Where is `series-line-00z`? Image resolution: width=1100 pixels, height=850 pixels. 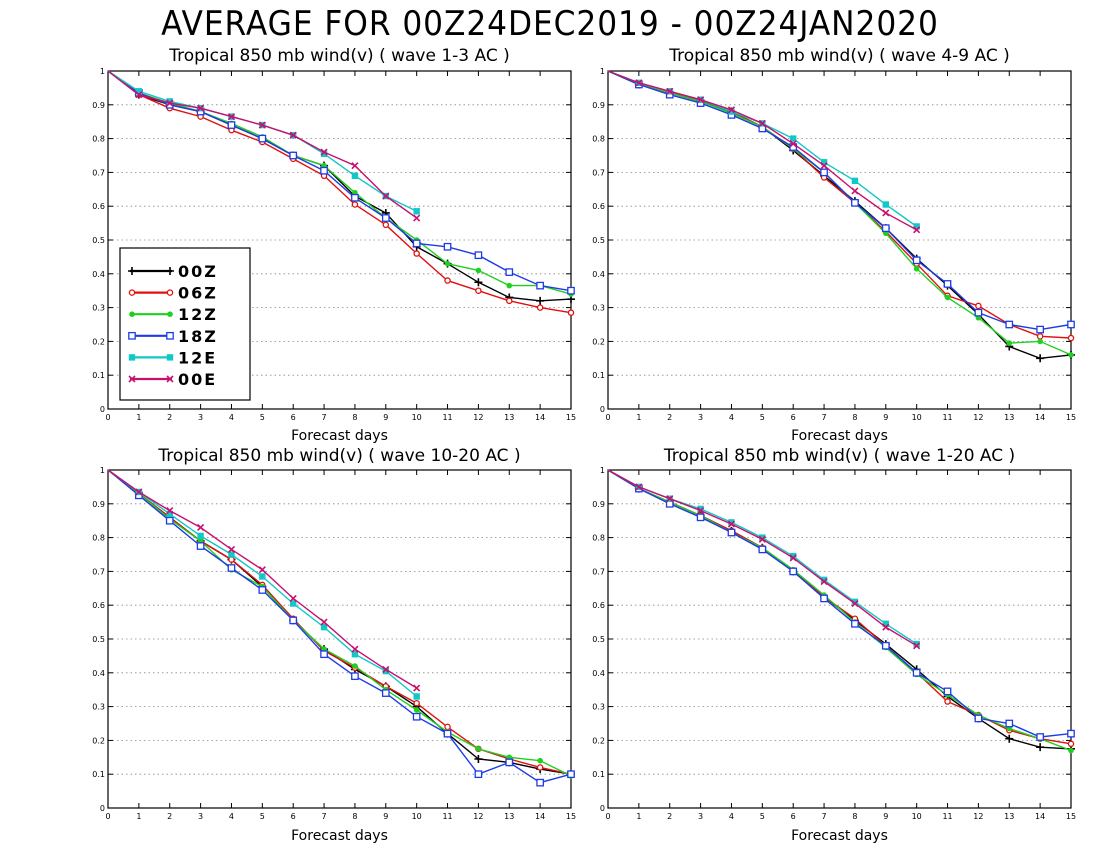
series-line-00z is located at coordinates (839, 215).